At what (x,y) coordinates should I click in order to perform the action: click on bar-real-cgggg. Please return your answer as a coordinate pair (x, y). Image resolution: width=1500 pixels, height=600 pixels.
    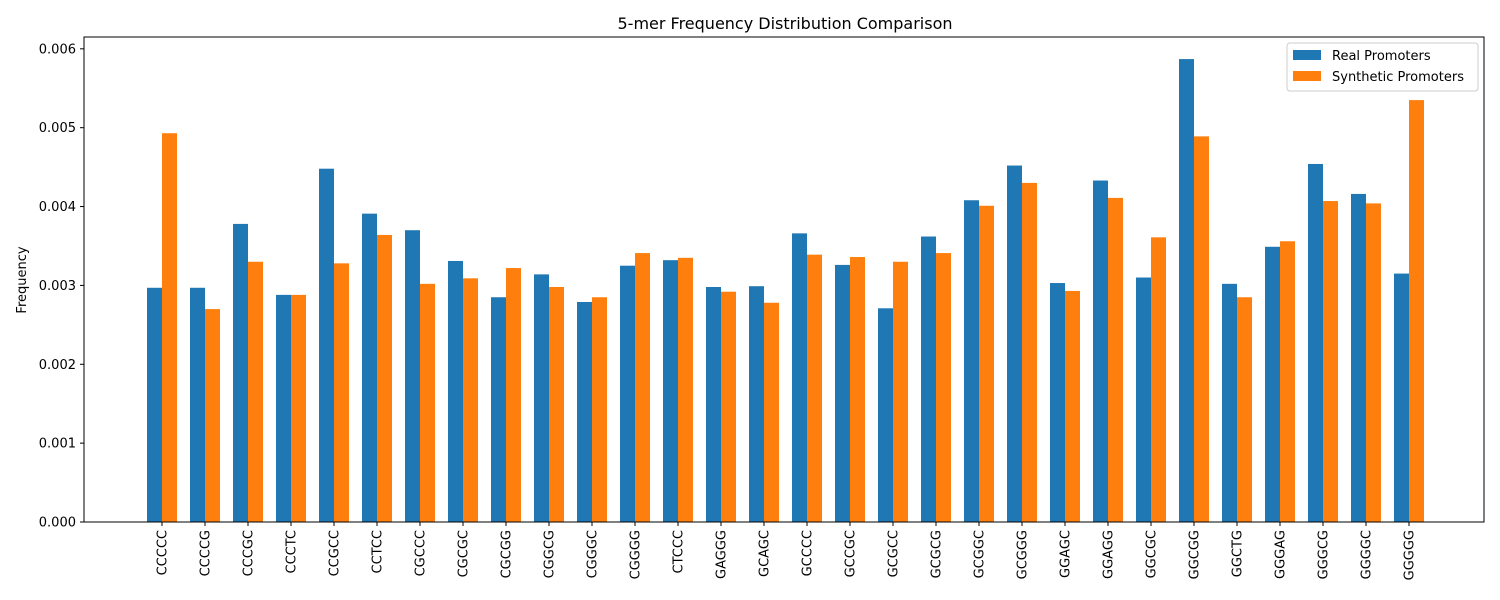
    Looking at the image, I should click on (627, 393).